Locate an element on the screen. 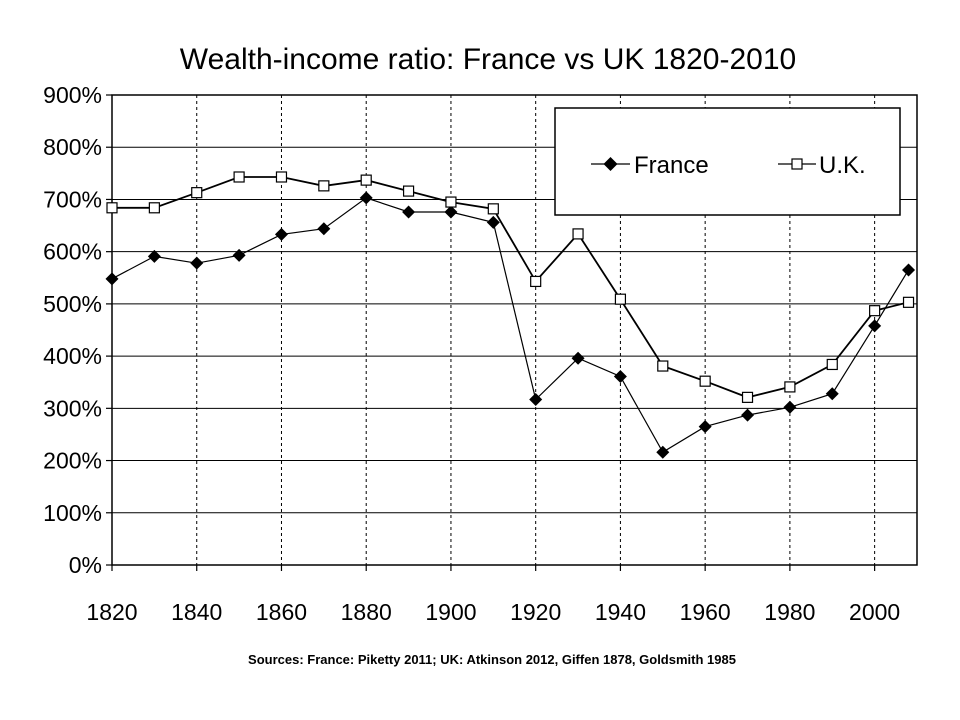  x-tick-label: 1960 is located at coordinates (705, 612).